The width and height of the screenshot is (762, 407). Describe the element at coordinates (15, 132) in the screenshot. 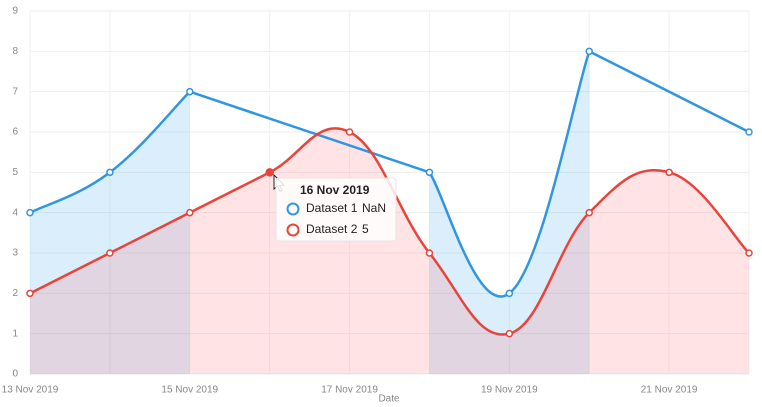

I see `y-tick-label: 6` at that location.